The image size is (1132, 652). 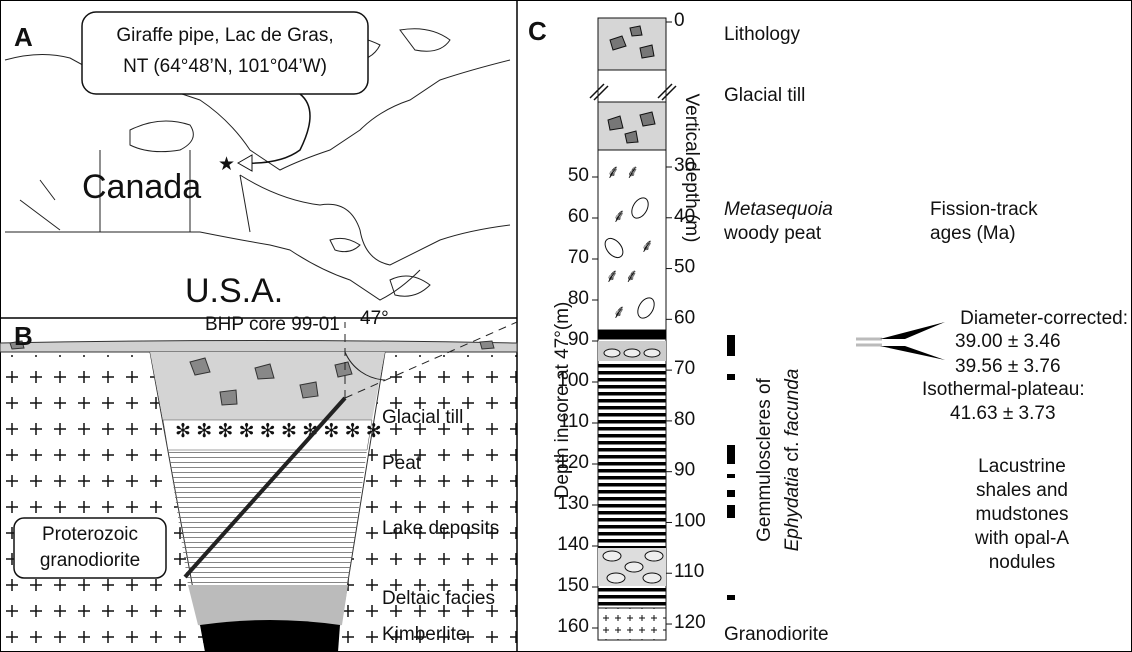 What do you see at coordinates (764, 459) in the screenshot?
I see `sponge-label: Gemmuloscleres of` at bounding box center [764, 459].